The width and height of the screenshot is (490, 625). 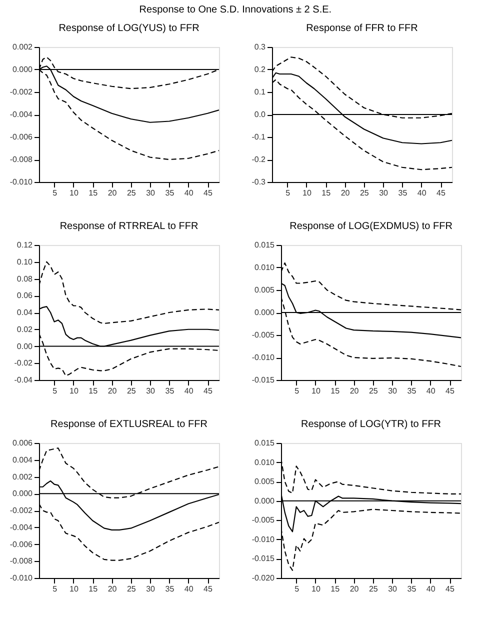 I want to click on chart-title: Response of LOG(EXDMUS) to FFR, so click(x=371, y=226).